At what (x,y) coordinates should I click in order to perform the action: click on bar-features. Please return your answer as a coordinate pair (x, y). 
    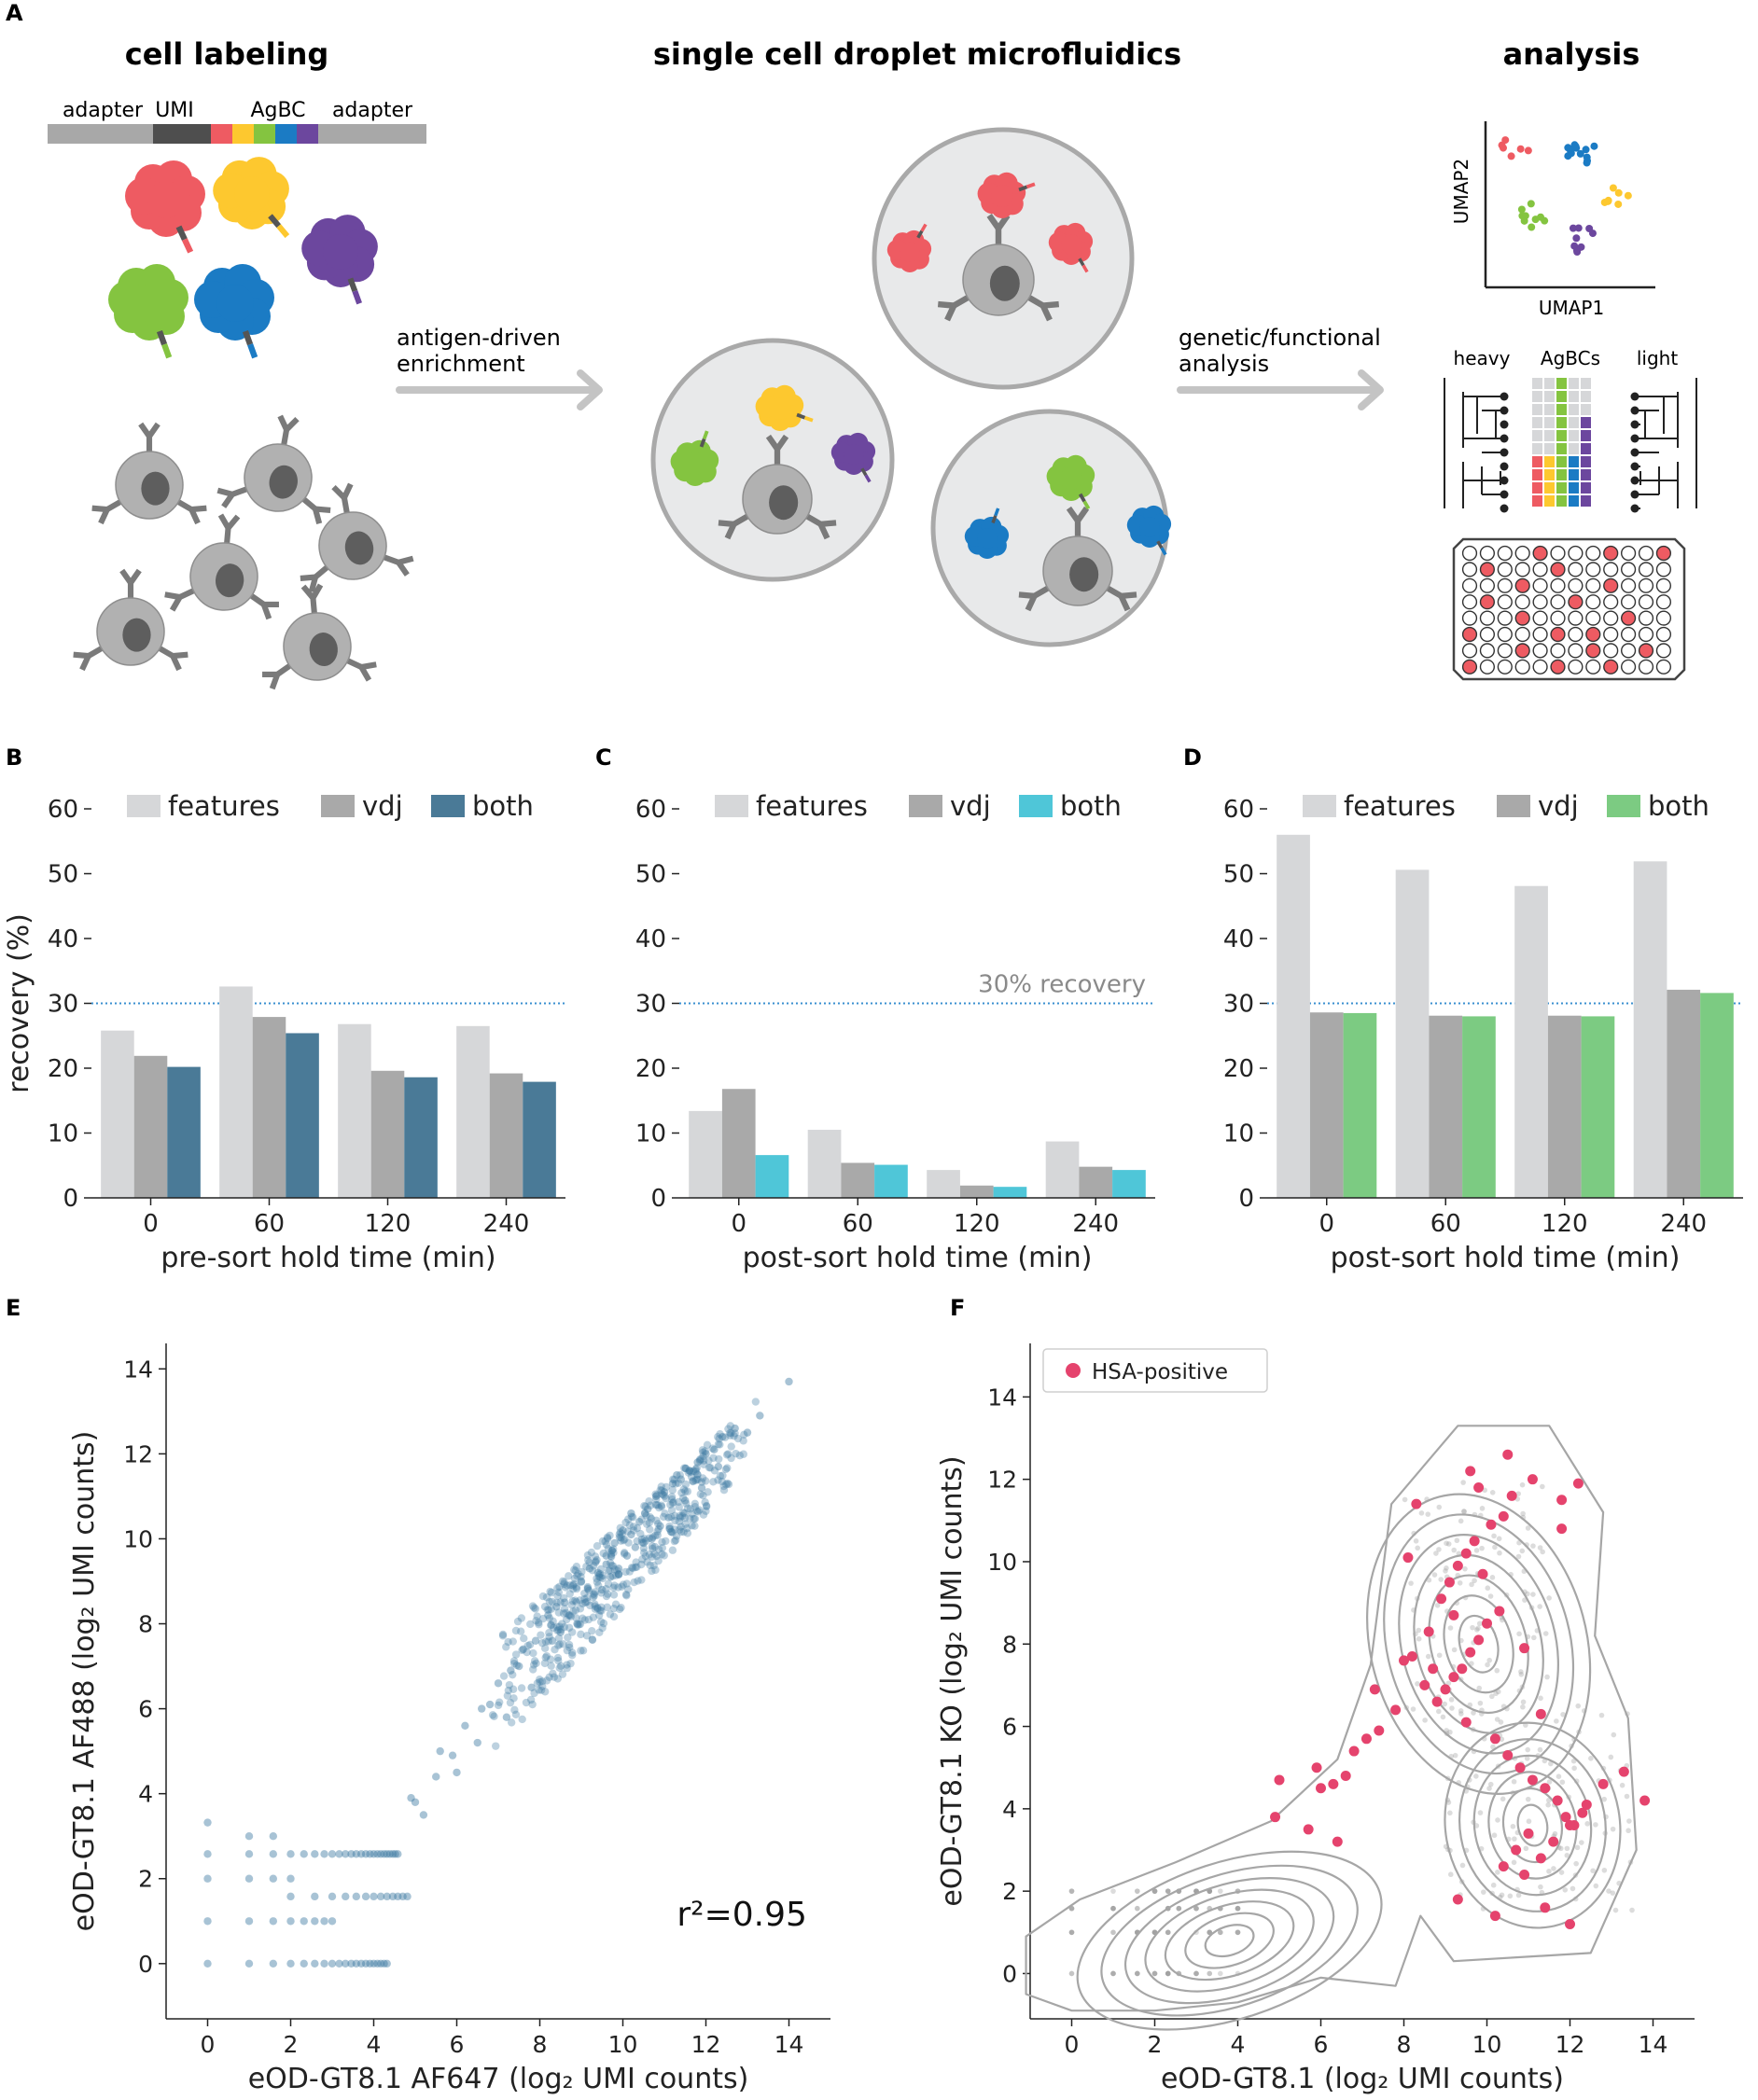
    Looking at the image, I should click on (117, 1114).